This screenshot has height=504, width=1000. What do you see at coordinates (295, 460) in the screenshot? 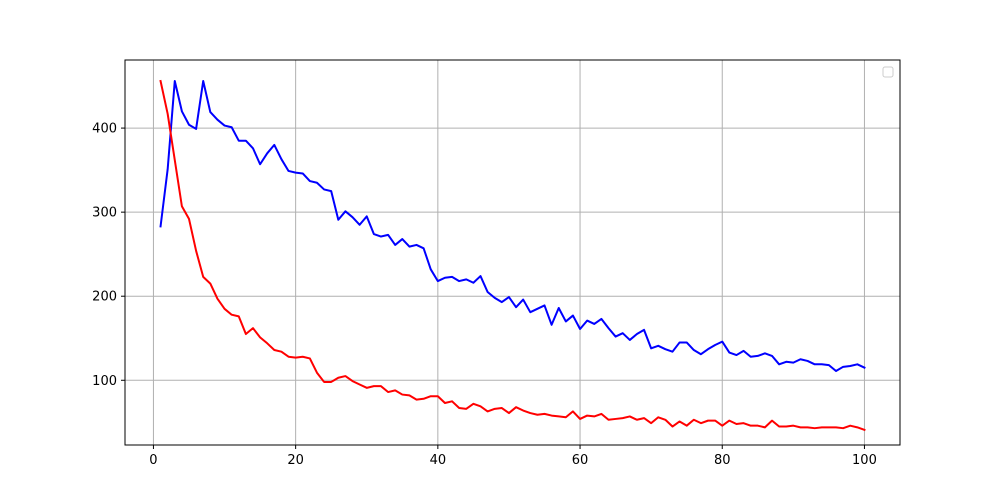
I see `x-tick-label: 20` at bounding box center [295, 460].